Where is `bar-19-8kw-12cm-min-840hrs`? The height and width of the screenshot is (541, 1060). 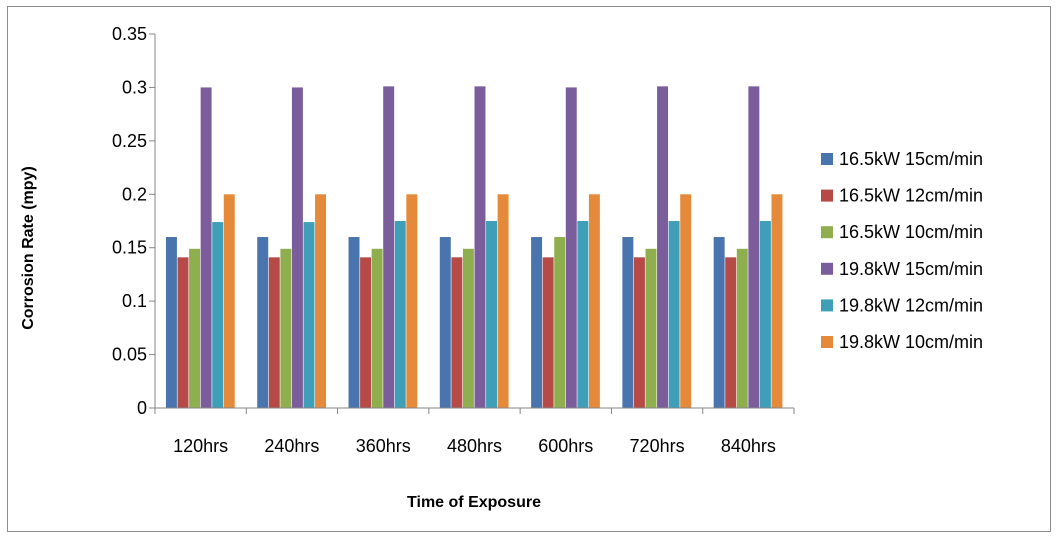 bar-19-8kw-12cm-min-840hrs is located at coordinates (765, 314).